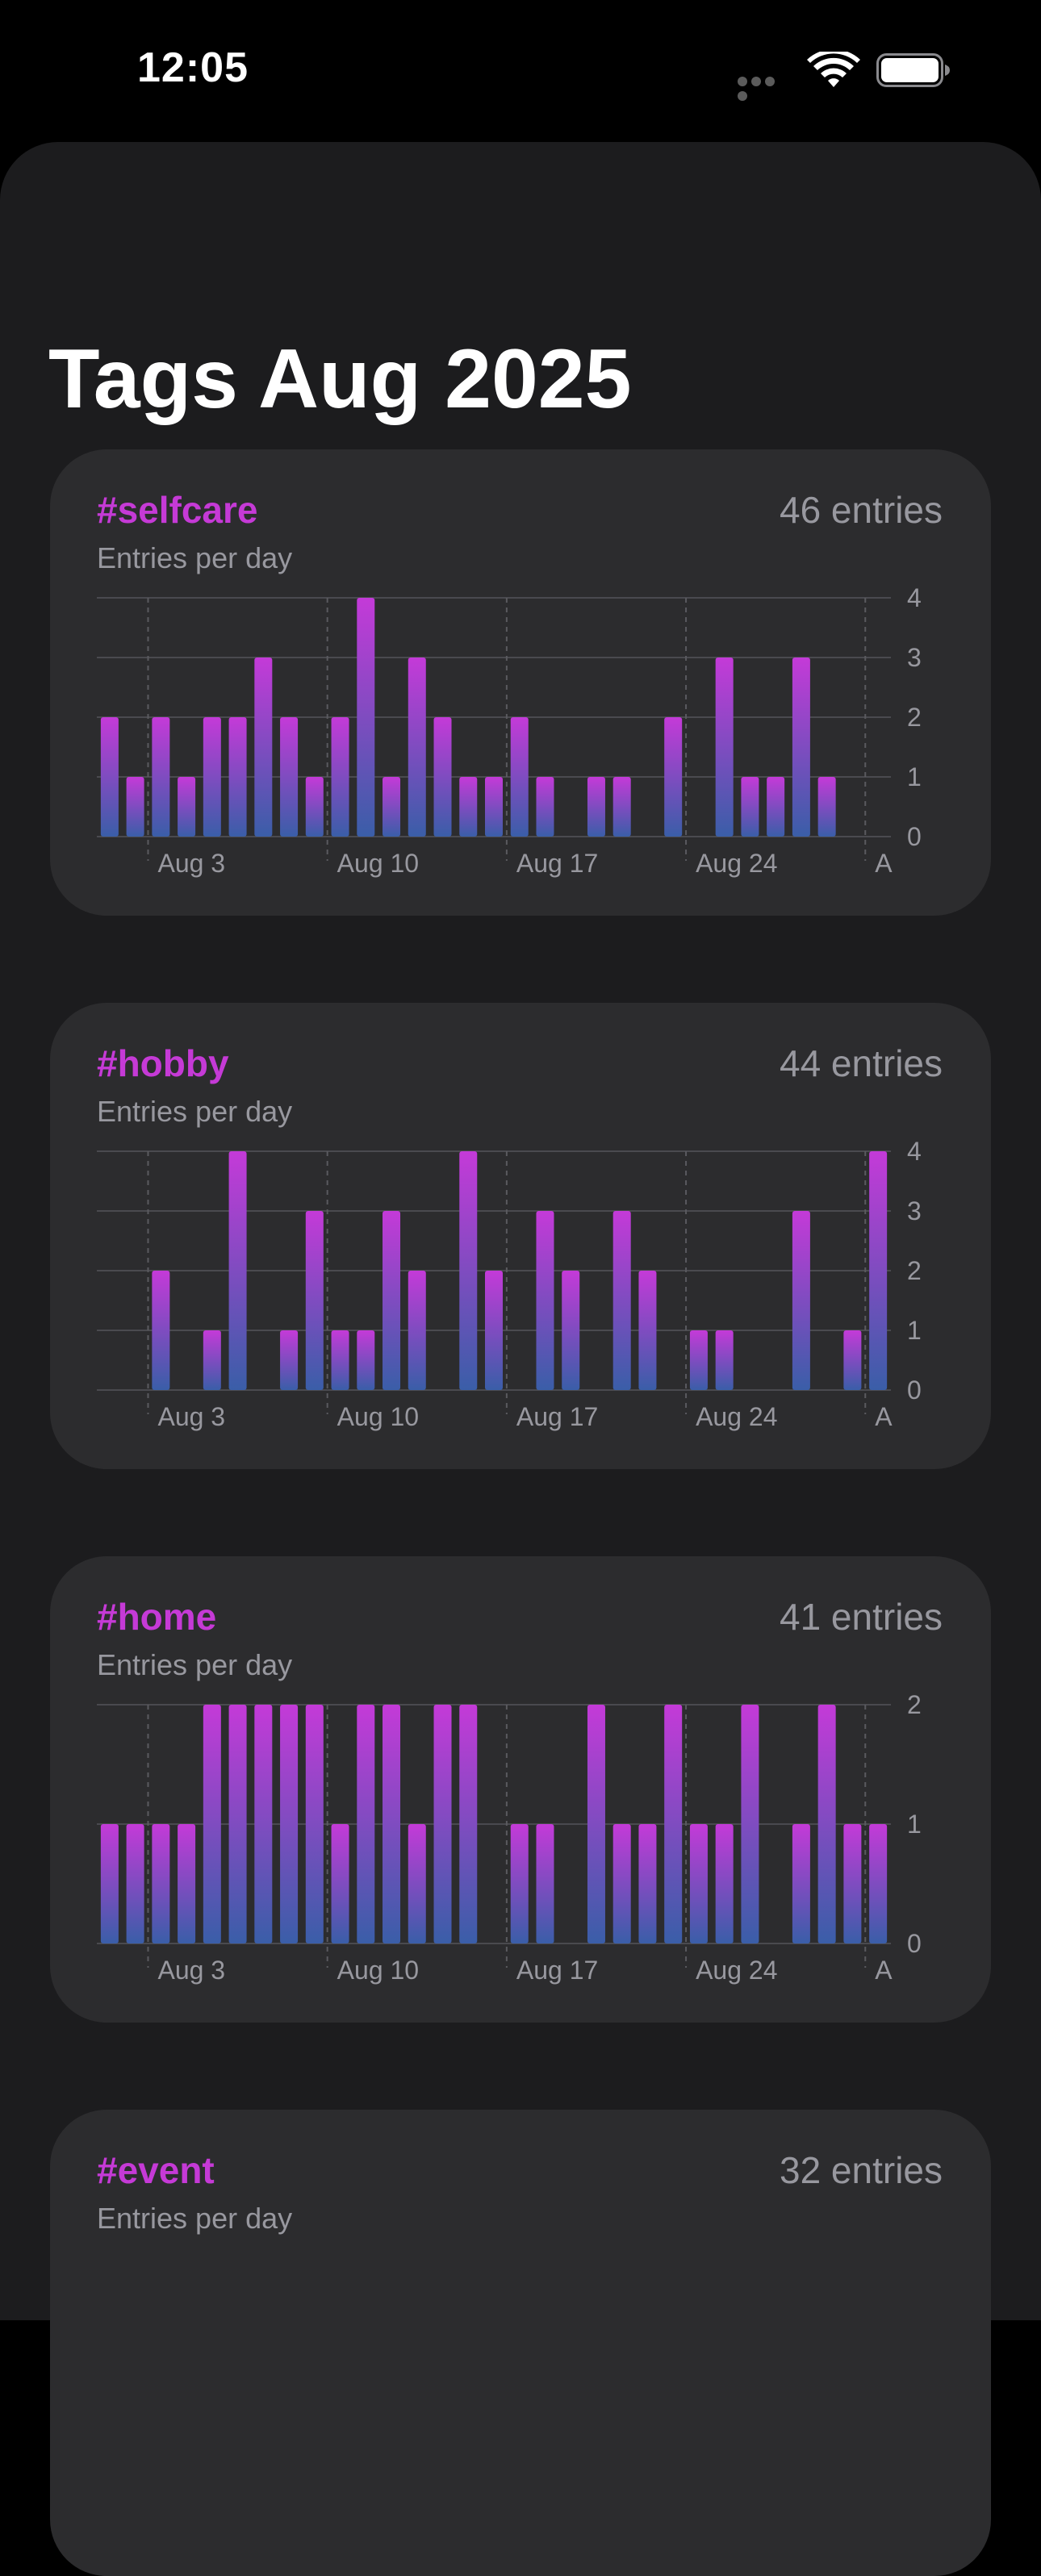  I want to click on entry-count: 32 entries, so click(861, 2170).